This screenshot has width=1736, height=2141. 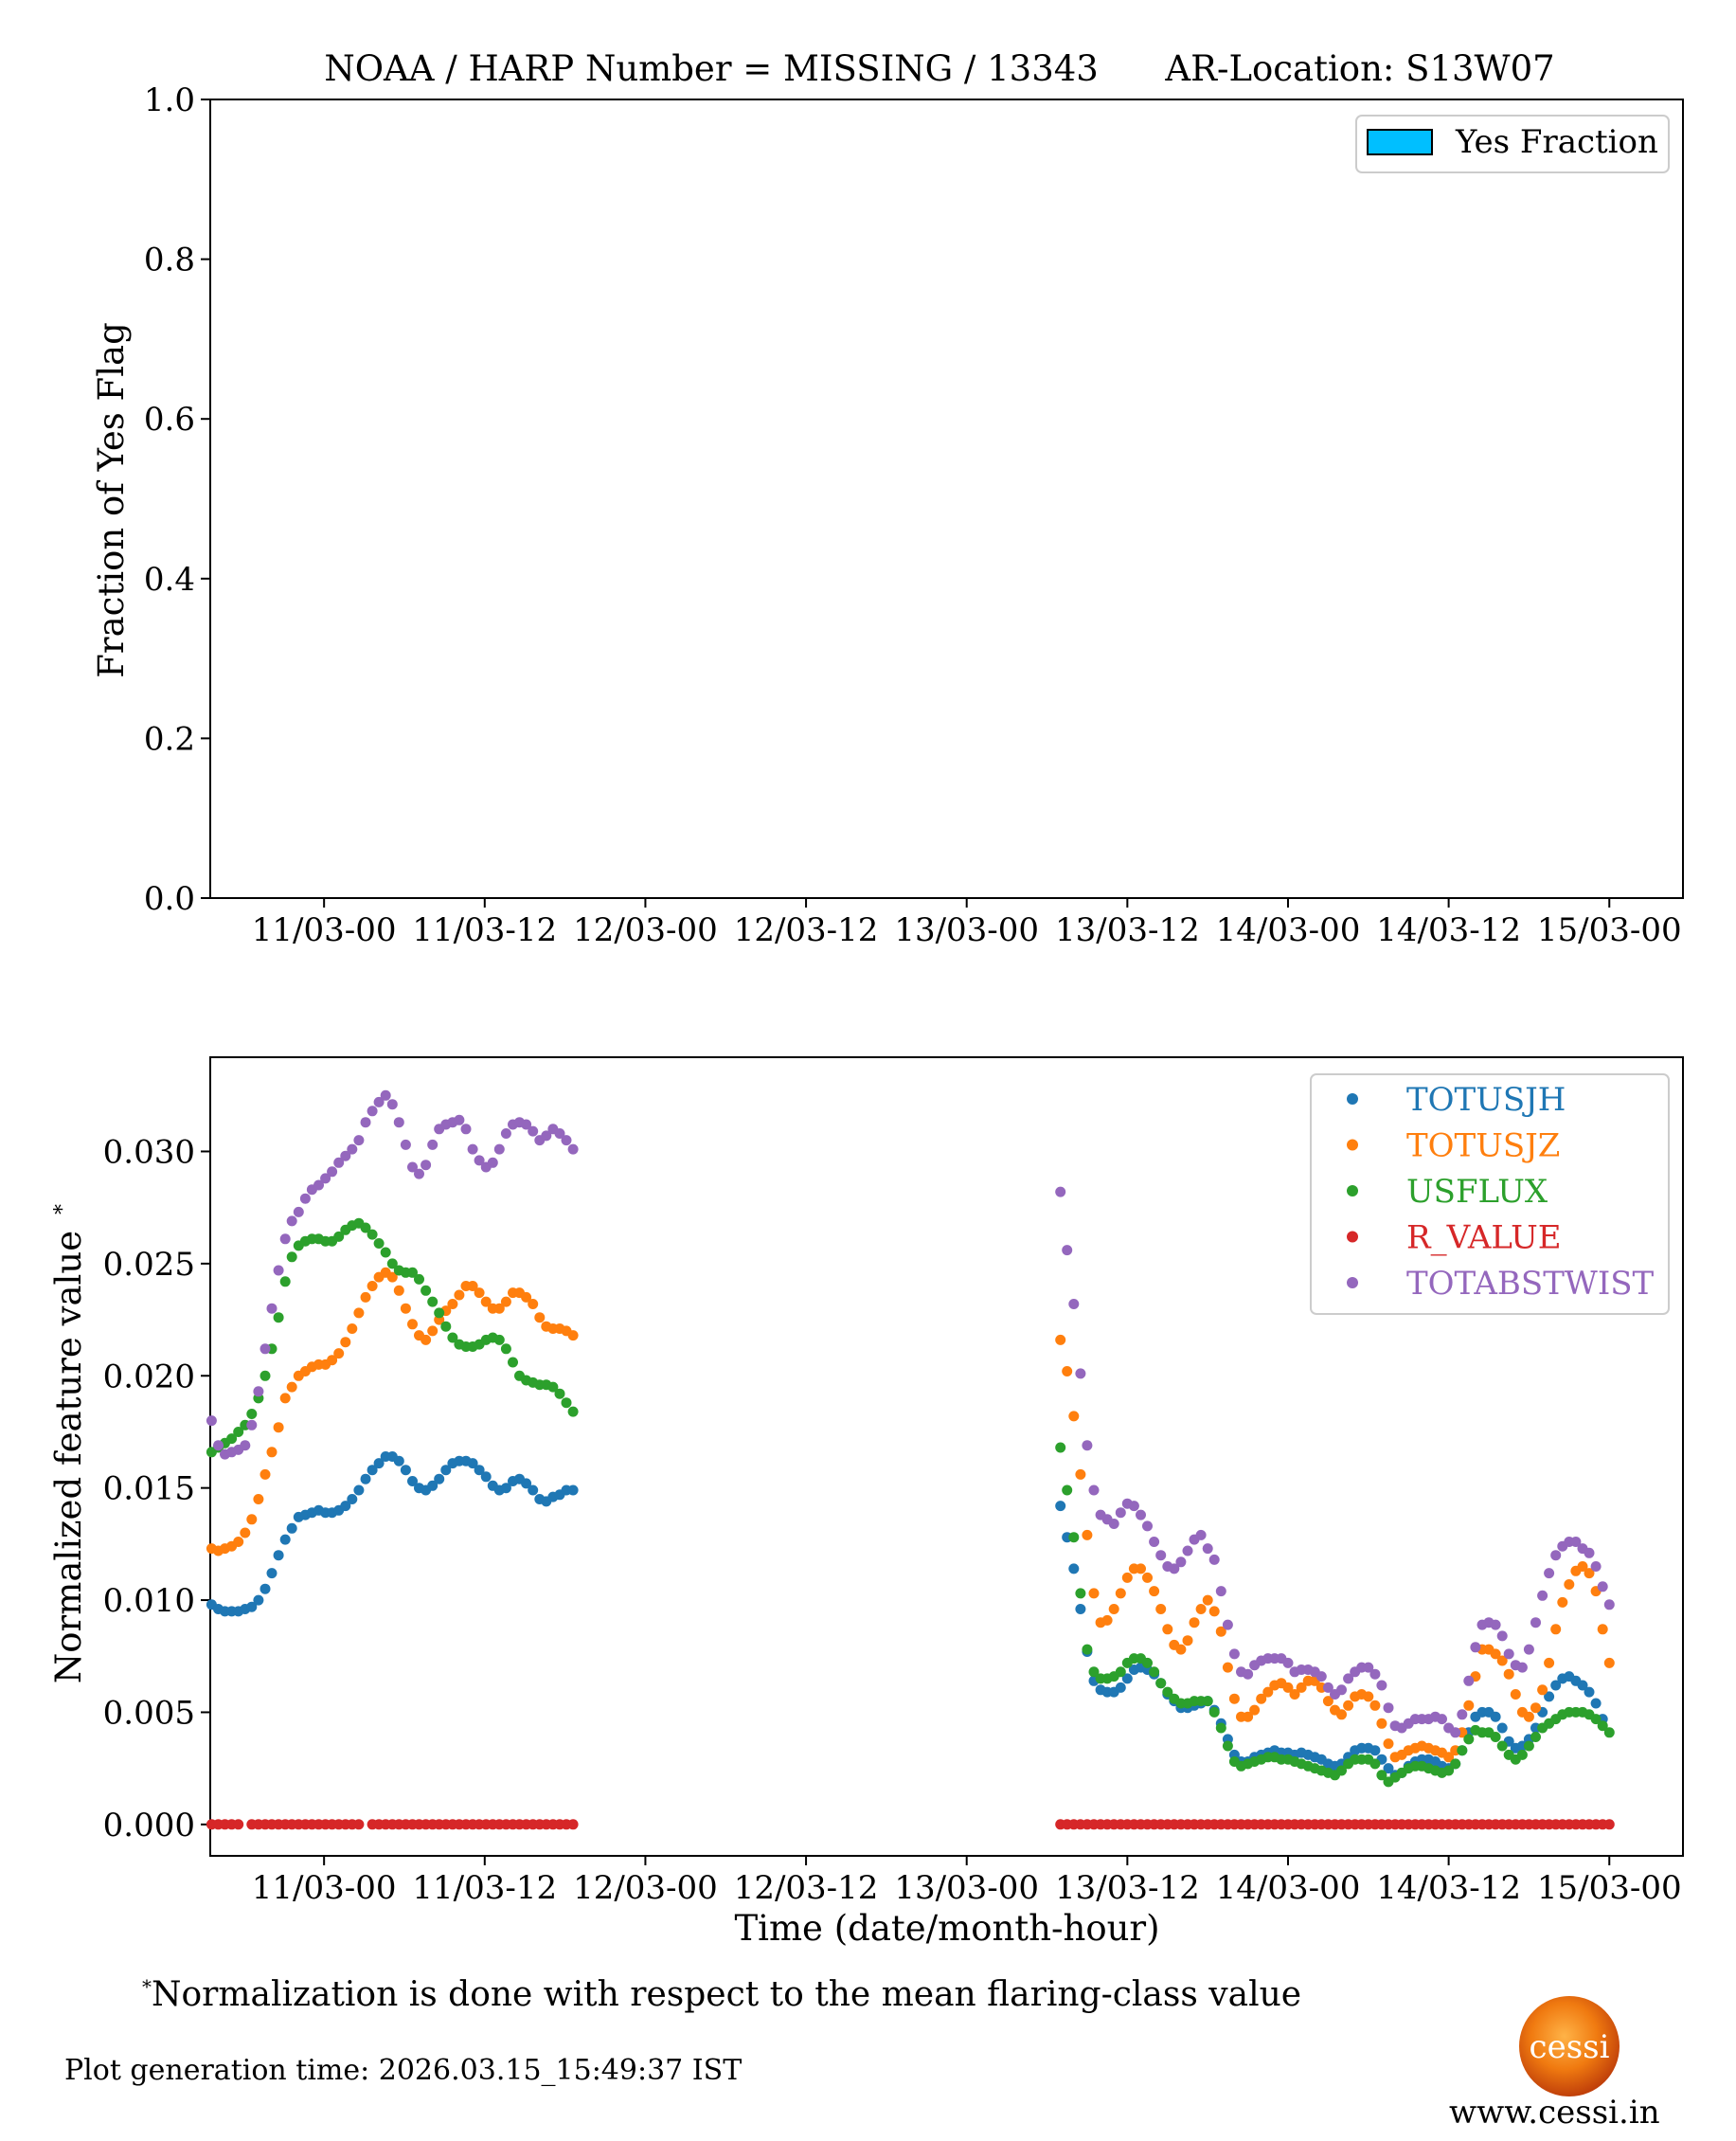 I want to click on bottom-y-axis-label-group: Normalized feature value *, so click(x=68, y=1444).